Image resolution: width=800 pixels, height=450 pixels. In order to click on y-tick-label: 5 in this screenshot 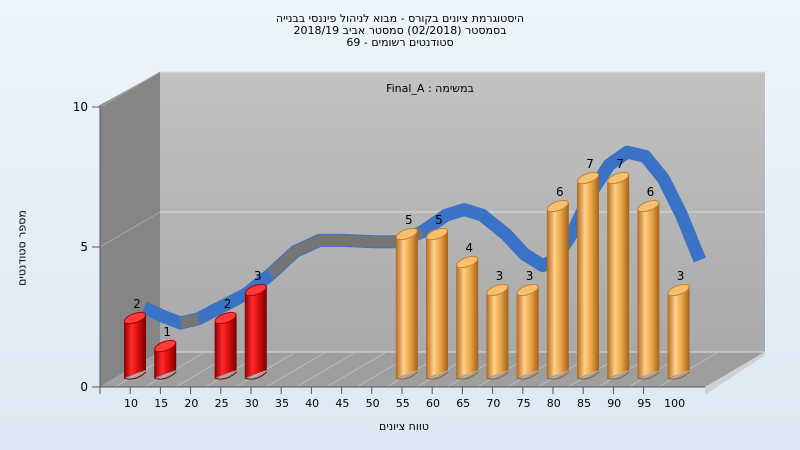, I will do `click(84, 247)`.